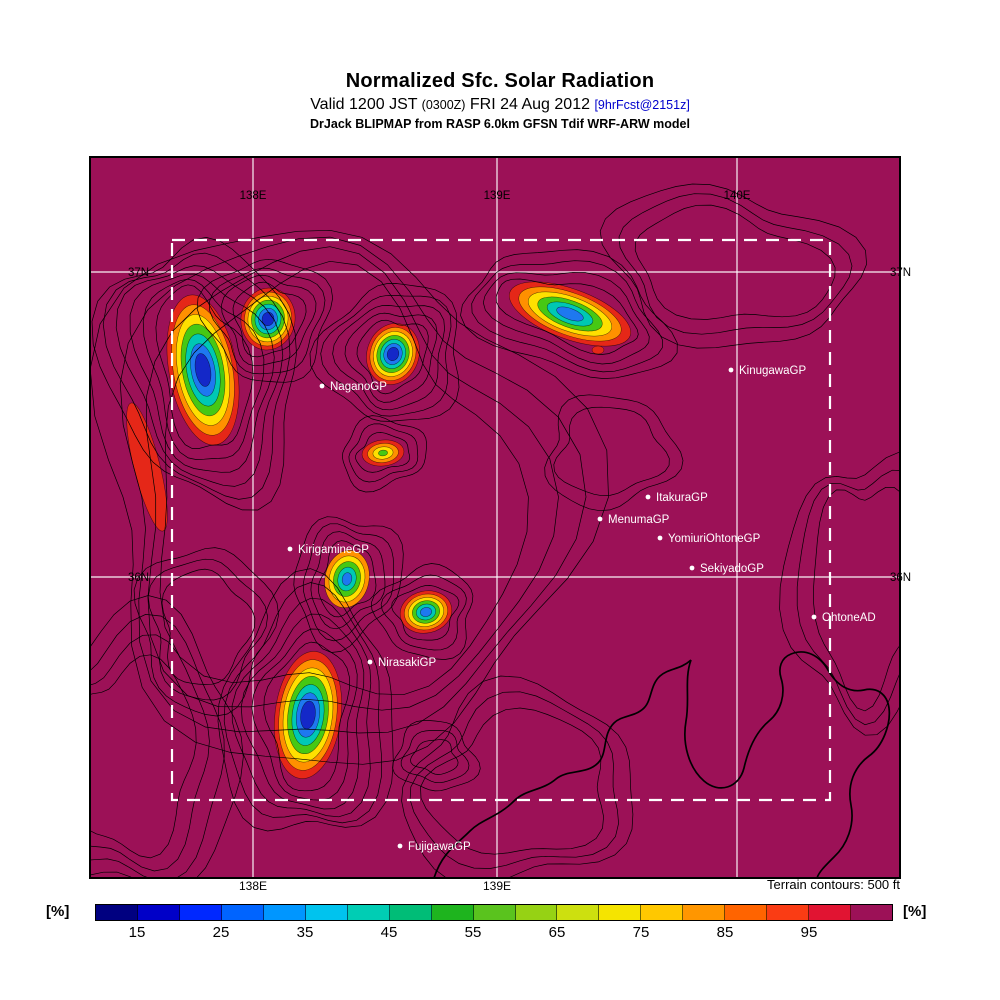 The image size is (1000, 1000). What do you see at coordinates (138, 273) in the screenshot?
I see `lat-label-left-37n: 37N` at bounding box center [138, 273].